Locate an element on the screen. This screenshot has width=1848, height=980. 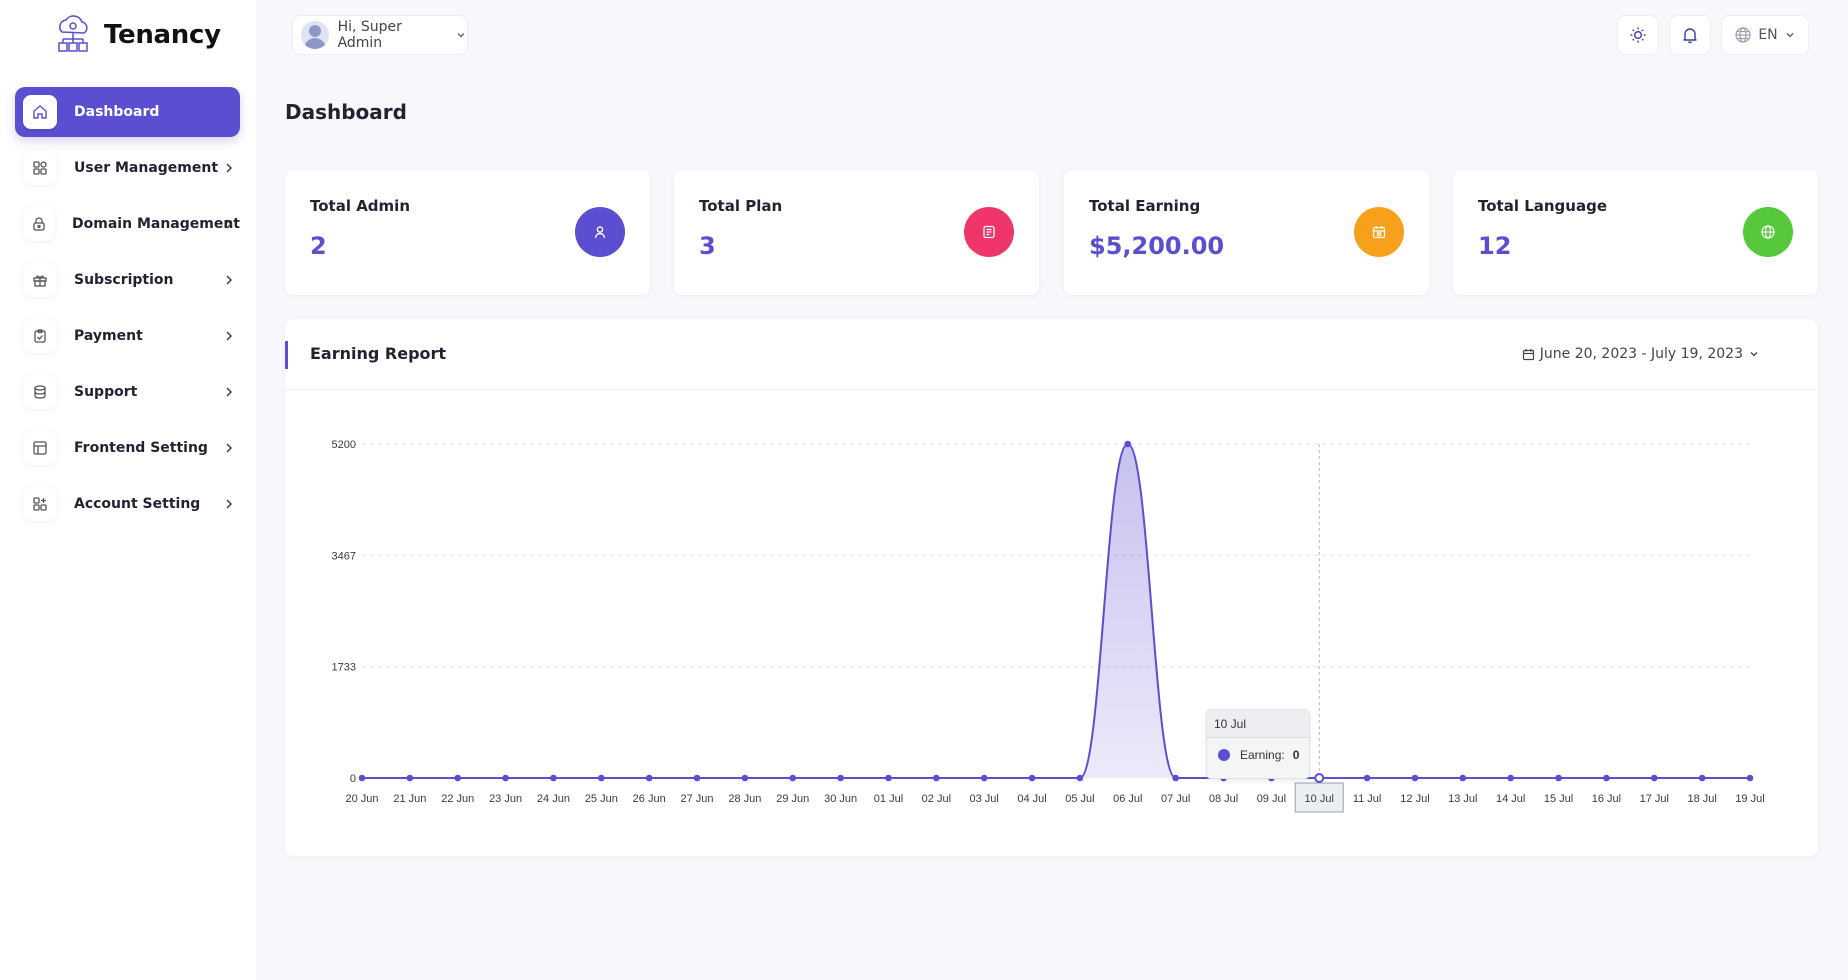
earning-report-title: Earning Report is located at coordinates (378, 353).